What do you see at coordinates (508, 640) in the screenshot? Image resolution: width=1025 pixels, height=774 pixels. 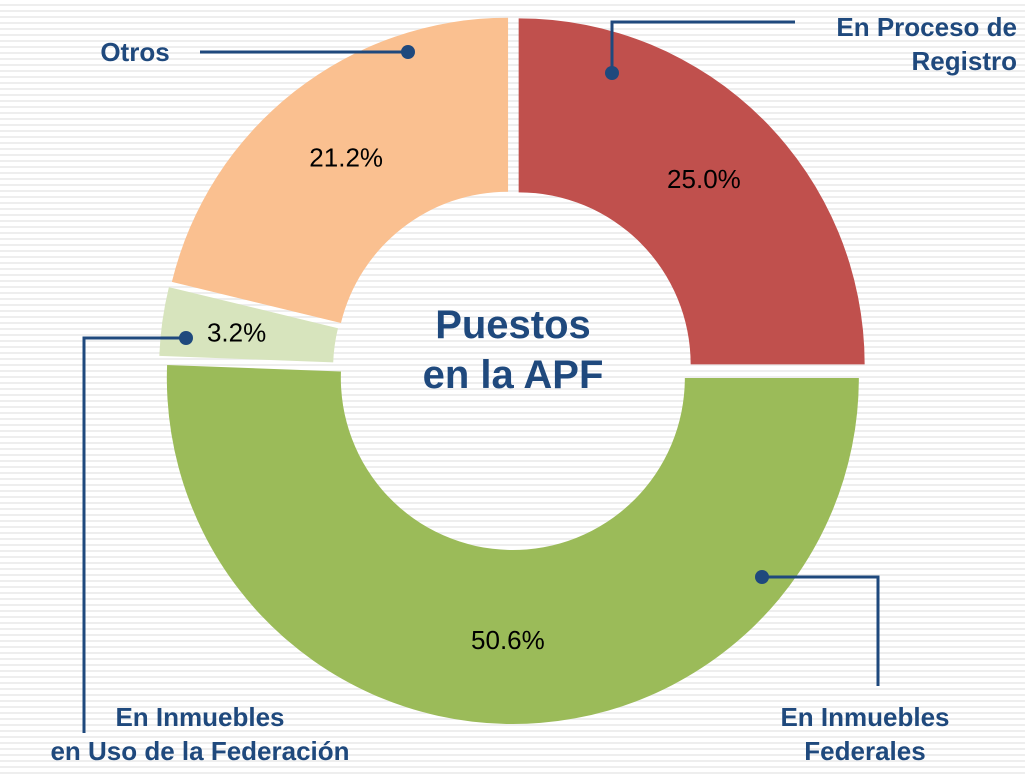 I see `value-label: 50.6%` at bounding box center [508, 640].